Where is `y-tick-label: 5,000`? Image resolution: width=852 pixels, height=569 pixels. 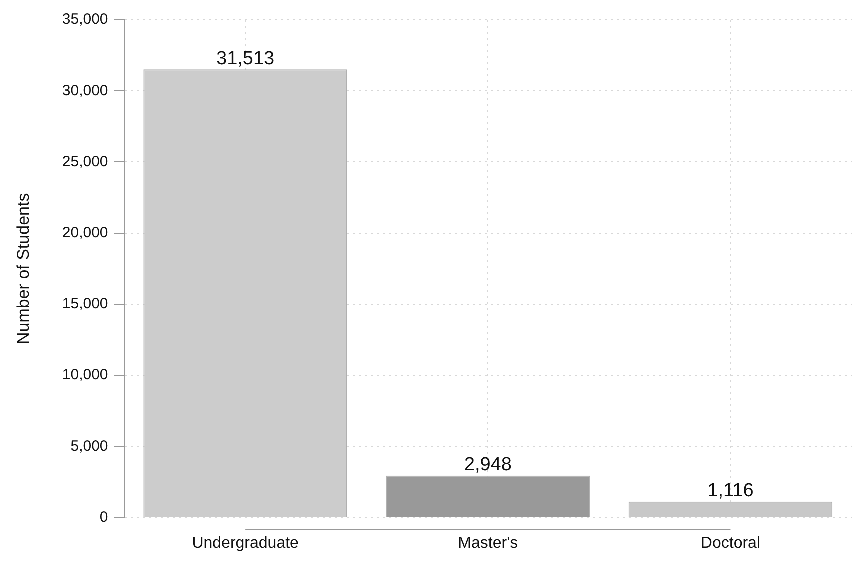 y-tick-label: 5,000 is located at coordinates (89, 446).